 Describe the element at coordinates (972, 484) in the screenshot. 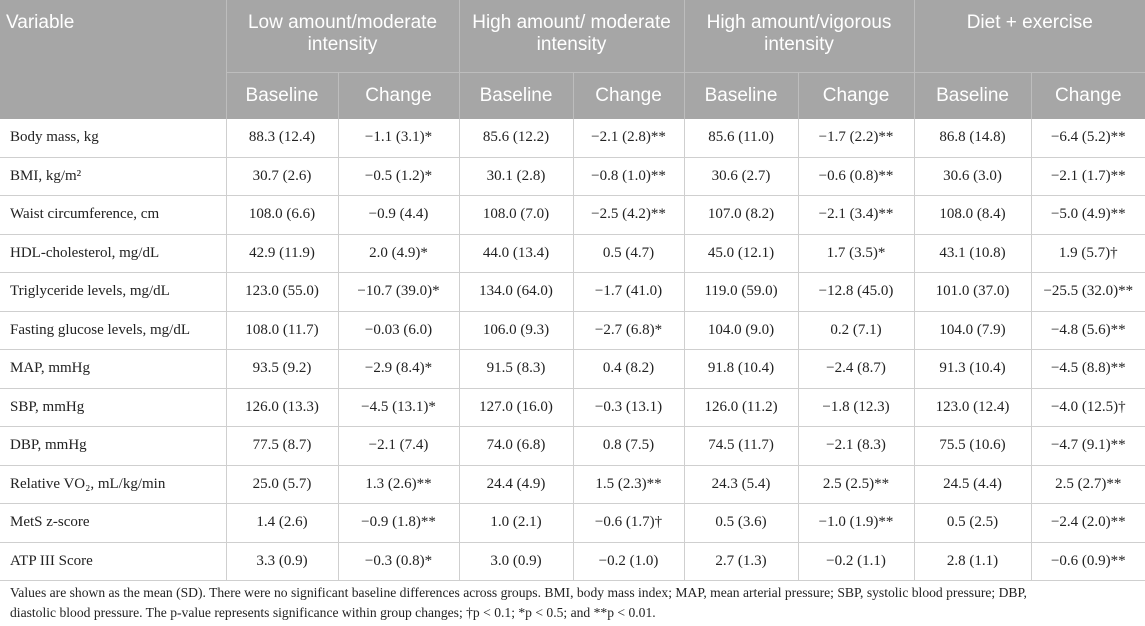

I see `baseline-cell: 24.5 (4.4)` at that location.